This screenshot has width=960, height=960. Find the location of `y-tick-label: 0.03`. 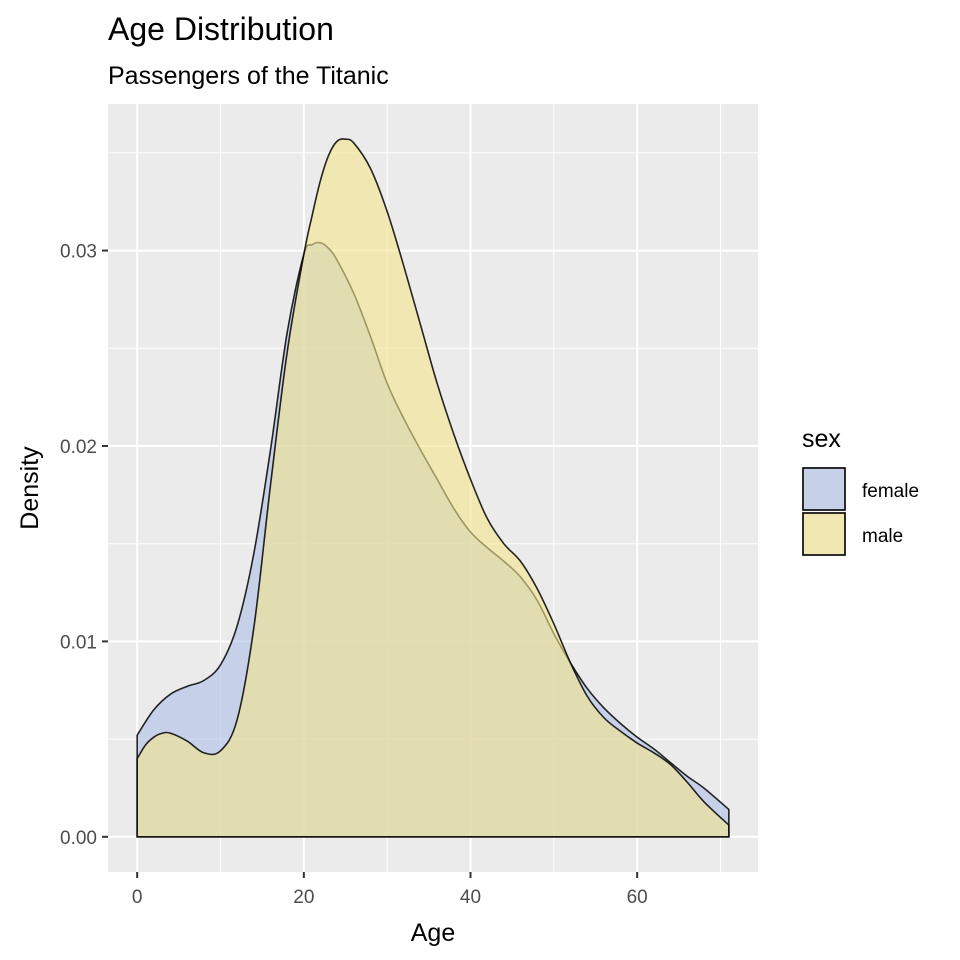

y-tick-label: 0.03 is located at coordinates (78, 252).